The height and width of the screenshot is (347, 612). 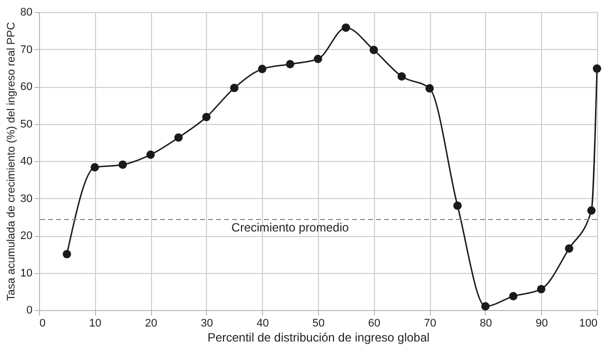 I want to click on x-tick-label: 40, so click(x=262, y=324).